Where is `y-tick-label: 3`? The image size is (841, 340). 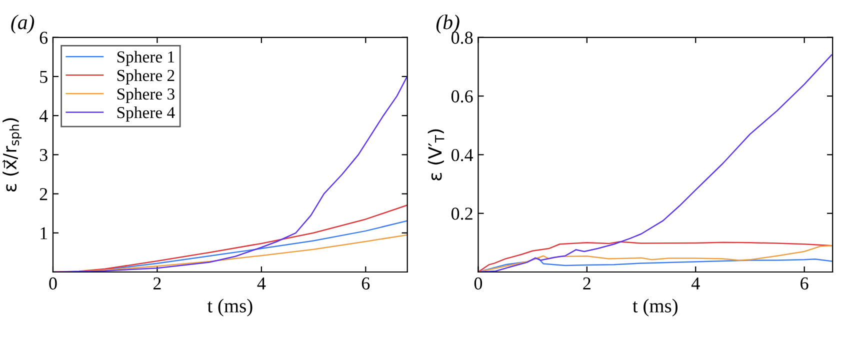 y-tick-label: 3 is located at coordinates (44, 155).